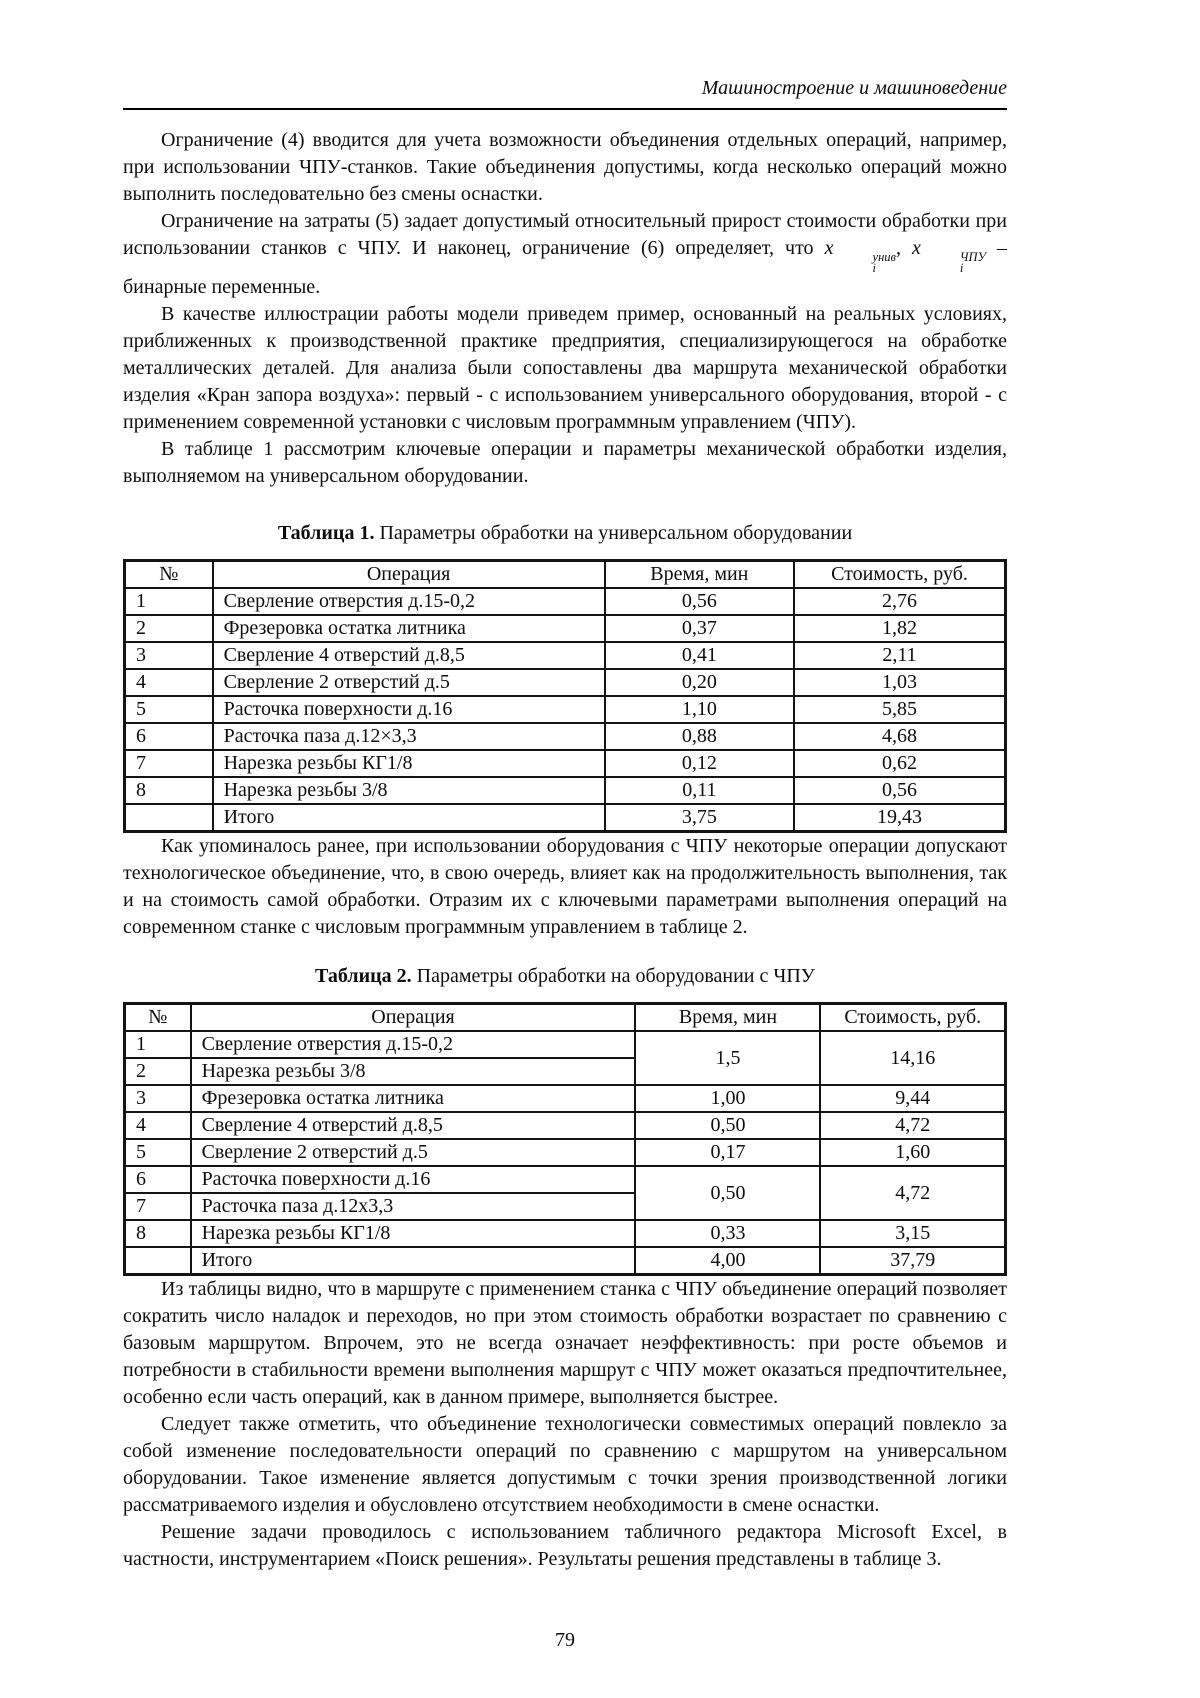  I want to click on running-head: Машиностроение и машиноведение, so click(854, 88).